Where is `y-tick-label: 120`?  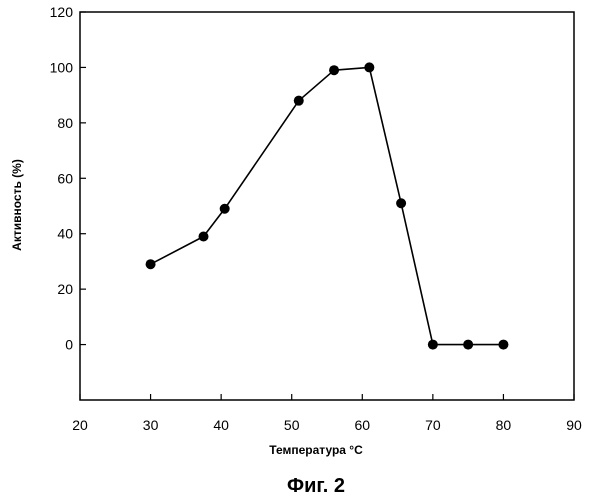
y-tick-label: 120 is located at coordinates (62, 12).